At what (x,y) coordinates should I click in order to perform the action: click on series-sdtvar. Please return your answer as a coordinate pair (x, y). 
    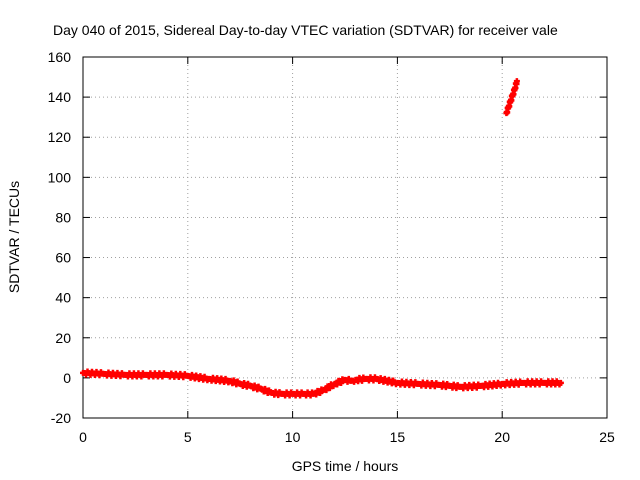
    Looking at the image, I should click on (322, 383).